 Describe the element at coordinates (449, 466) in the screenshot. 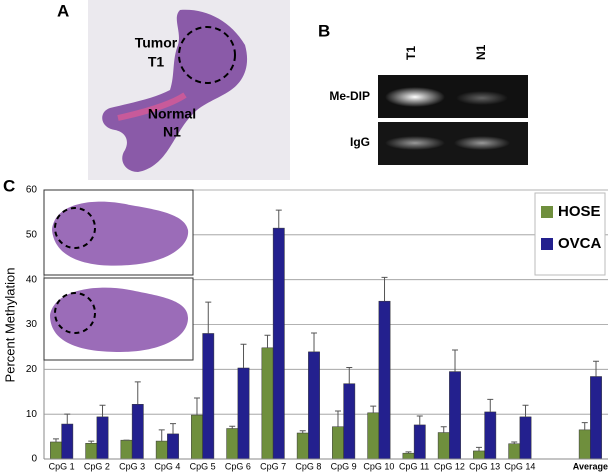

I see `x-tick-label: CpG 12` at that location.